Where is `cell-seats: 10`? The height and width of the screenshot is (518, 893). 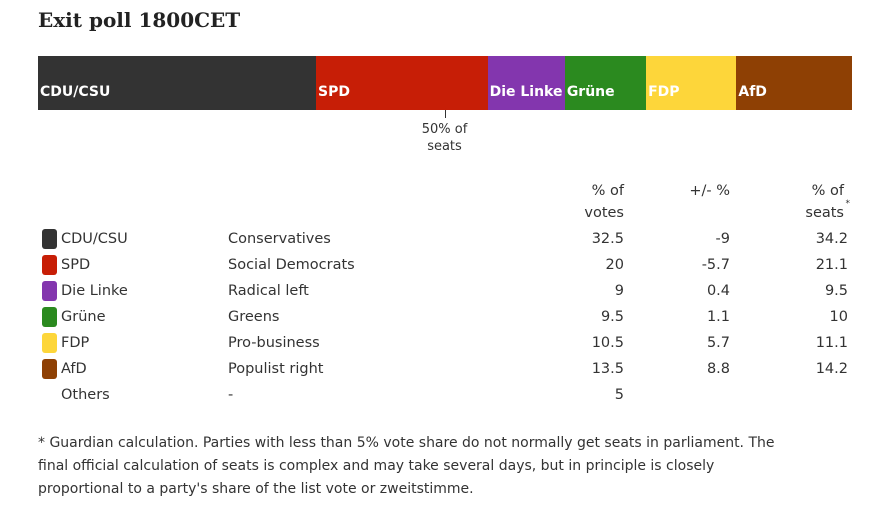 cell-seats: 10 is located at coordinates (838, 317).